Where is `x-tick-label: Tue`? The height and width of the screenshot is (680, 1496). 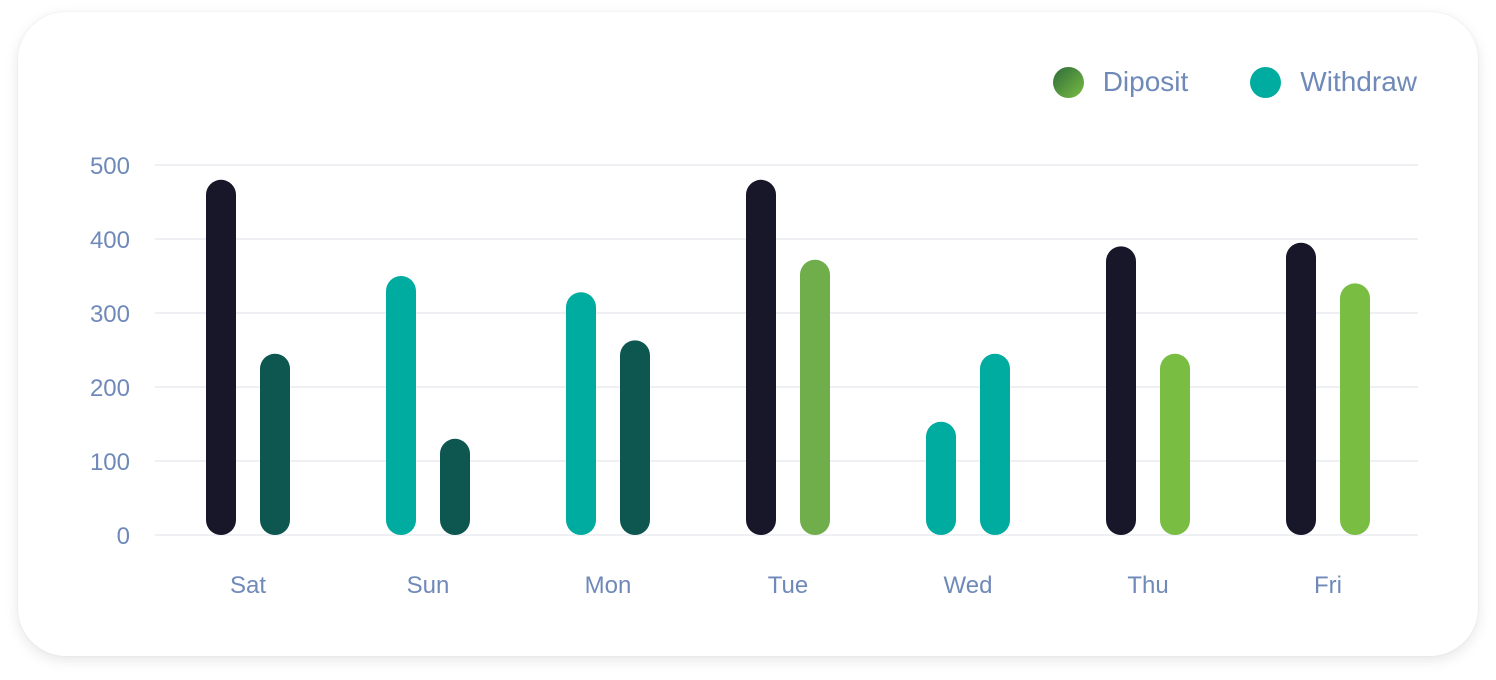
x-tick-label: Tue is located at coordinates (788, 585).